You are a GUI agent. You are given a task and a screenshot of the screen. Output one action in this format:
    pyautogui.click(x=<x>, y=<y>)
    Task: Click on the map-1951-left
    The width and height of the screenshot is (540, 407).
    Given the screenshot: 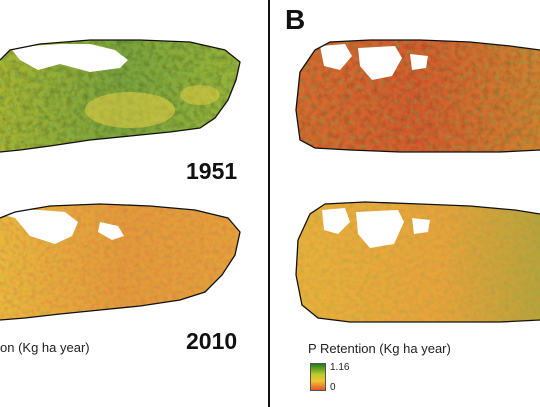 What is the action you would take?
    pyautogui.click(x=120, y=96)
    